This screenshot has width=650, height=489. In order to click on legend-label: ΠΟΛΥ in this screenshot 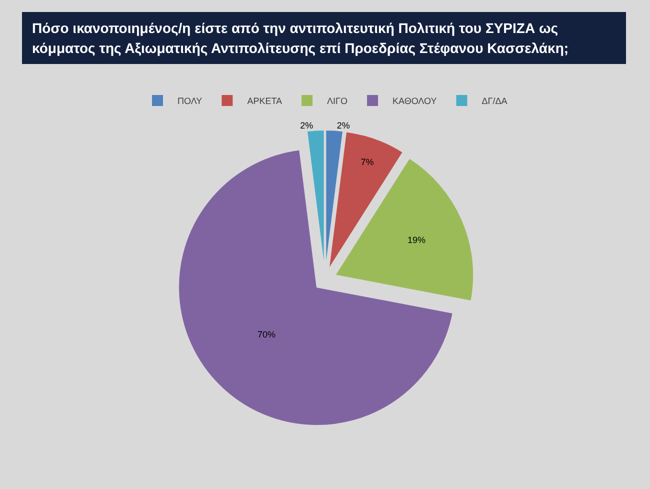, I will do `click(190, 101)`.